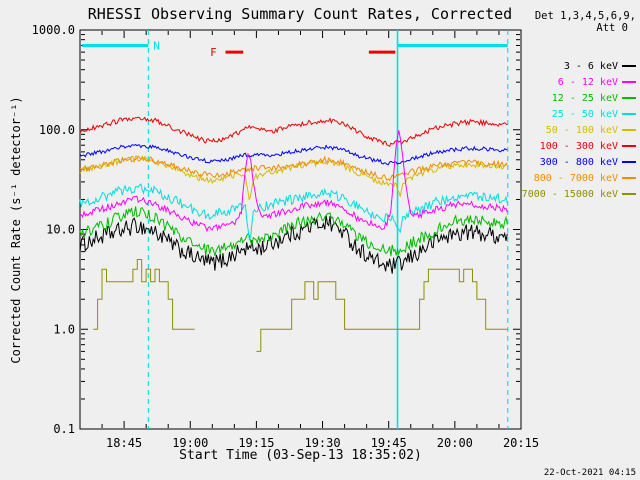  I want to click on legend-item: 100 - 300 keV, so click(580, 146).